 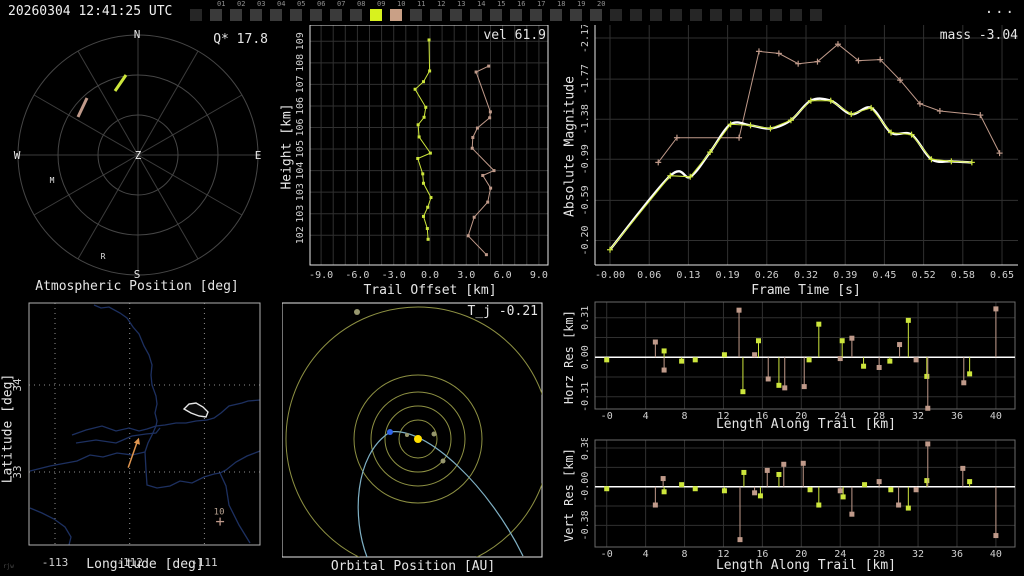 I want to click on frame-cell-x30, so click(x=800, y=12).